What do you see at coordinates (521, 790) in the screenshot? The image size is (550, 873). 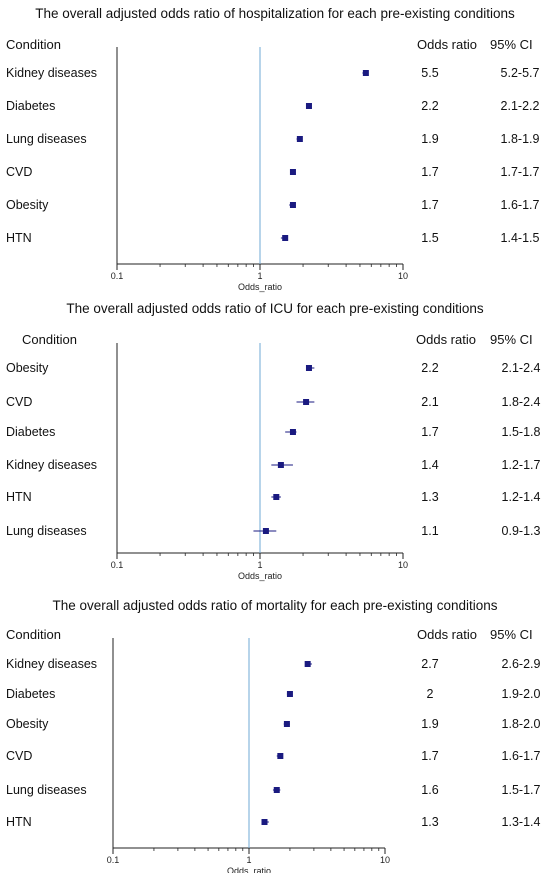 I see `ci-value: 1.5-1.7` at bounding box center [521, 790].